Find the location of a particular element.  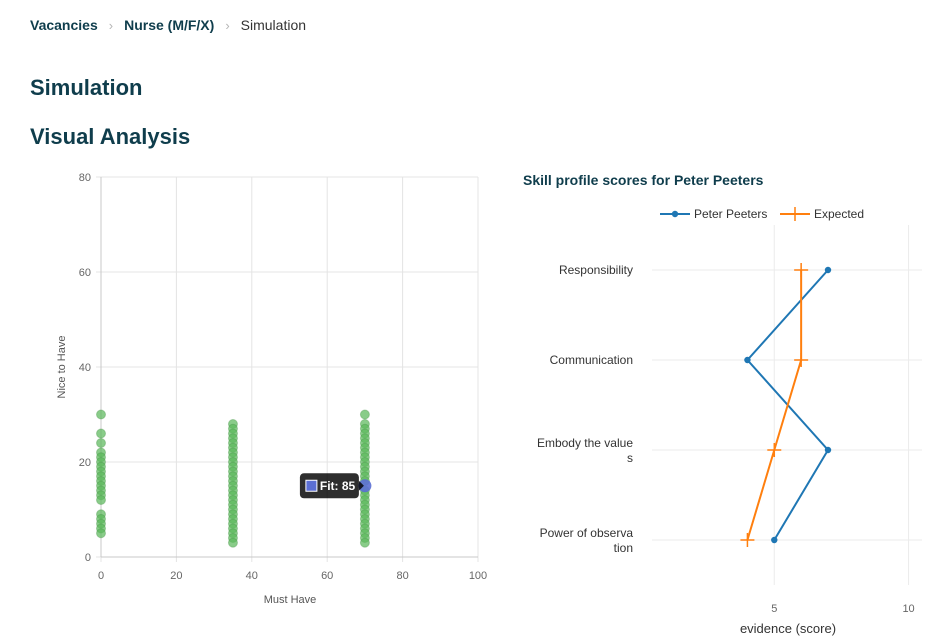

legend-label-peter: Peter Peeters is located at coordinates (730, 214).